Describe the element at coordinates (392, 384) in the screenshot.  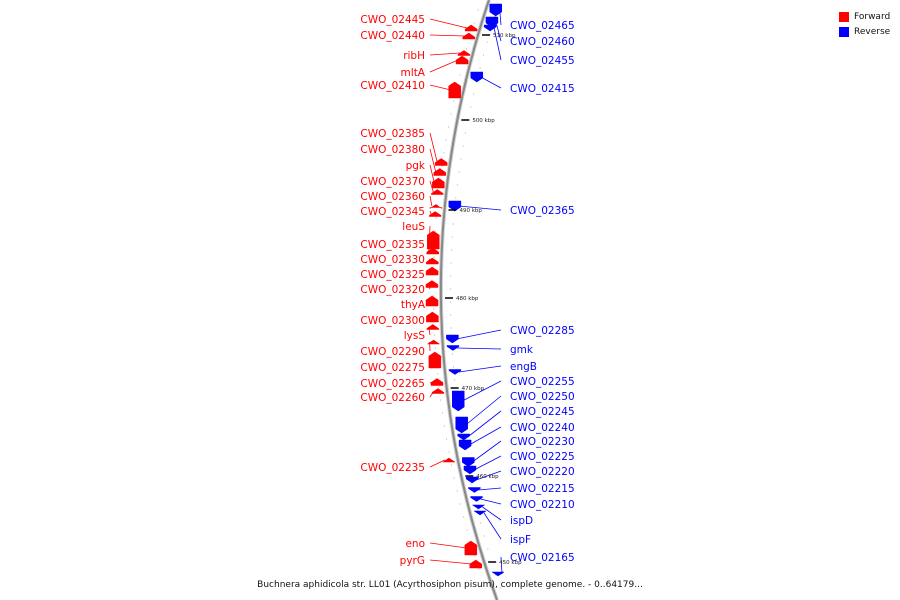
I see `gene-label-cwo-02265: CWO_02265` at that location.